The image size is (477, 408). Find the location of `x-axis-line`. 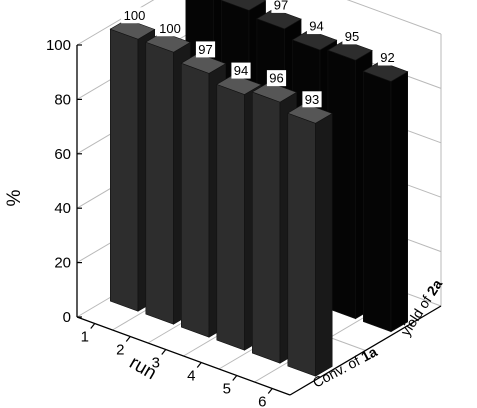

x-axis-line is located at coordinates (183, 356).